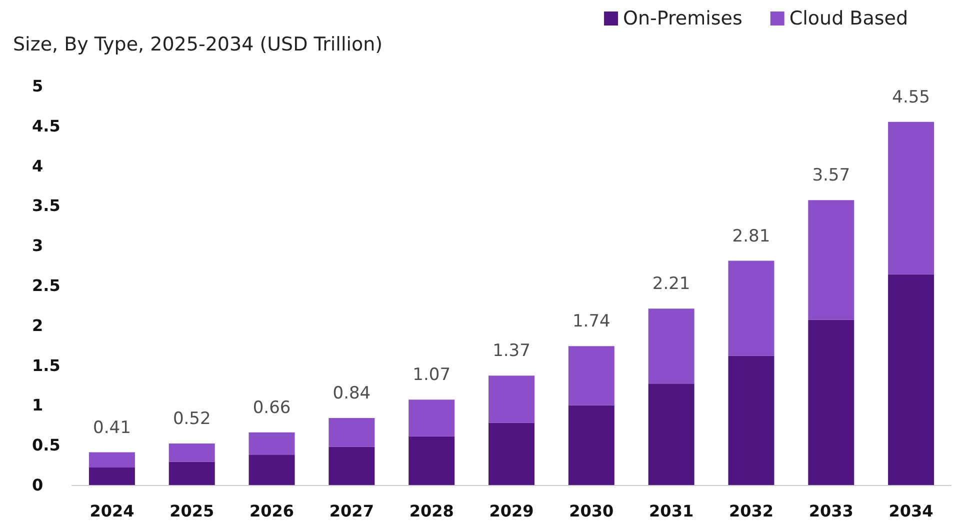 Image resolution: width=963 pixels, height=529 pixels. I want to click on total-label: 0.84, so click(351, 393).